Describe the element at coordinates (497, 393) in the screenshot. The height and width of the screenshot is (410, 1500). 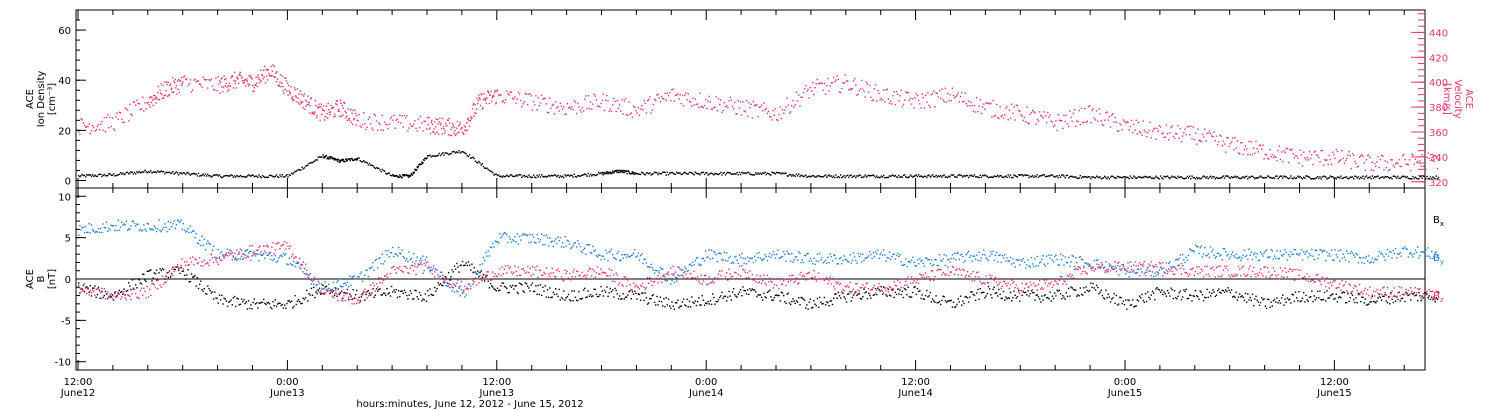
I see `x-tick-date: June13` at that location.